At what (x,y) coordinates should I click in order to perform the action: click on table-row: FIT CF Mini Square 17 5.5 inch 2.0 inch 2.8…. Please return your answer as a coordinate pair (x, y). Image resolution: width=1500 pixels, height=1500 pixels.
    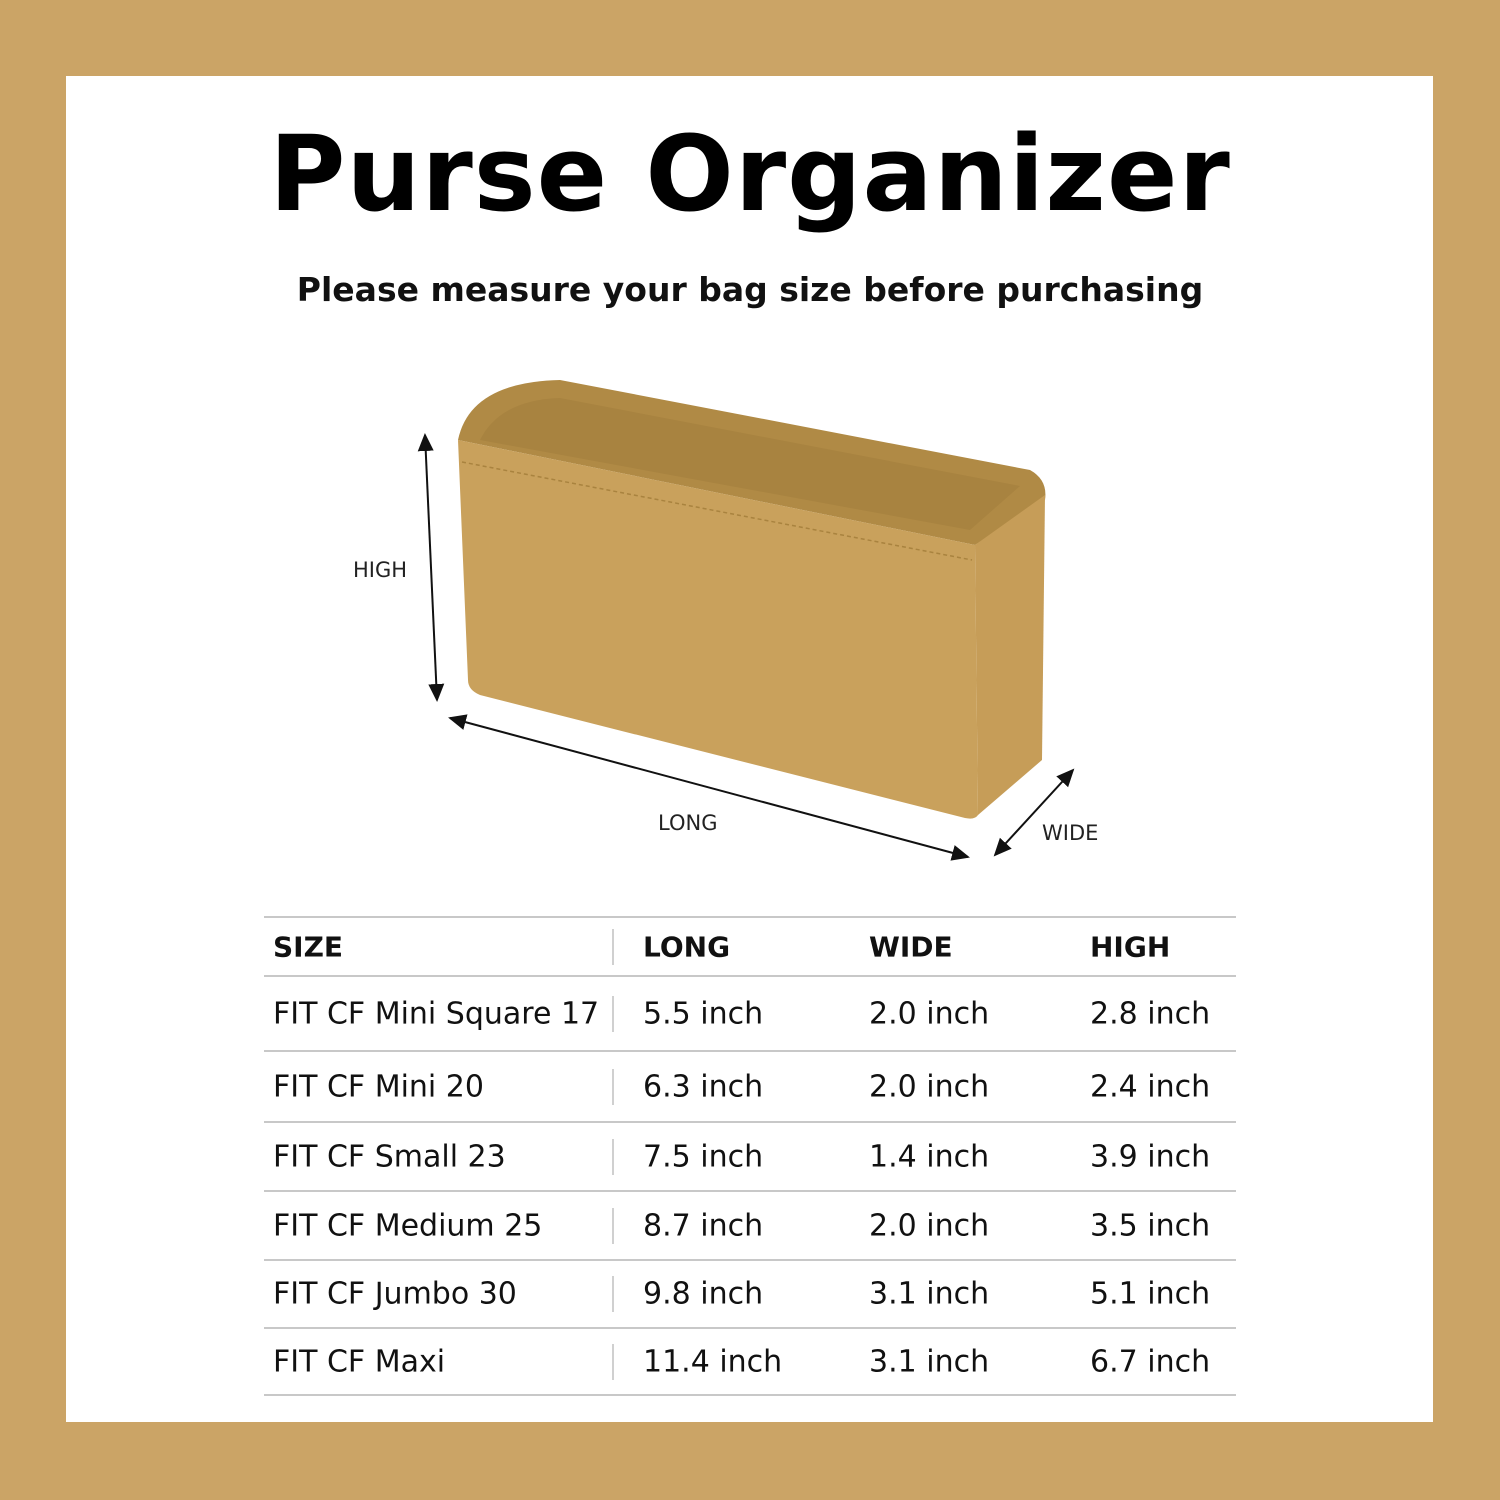
    Looking at the image, I should click on (750, 1014).